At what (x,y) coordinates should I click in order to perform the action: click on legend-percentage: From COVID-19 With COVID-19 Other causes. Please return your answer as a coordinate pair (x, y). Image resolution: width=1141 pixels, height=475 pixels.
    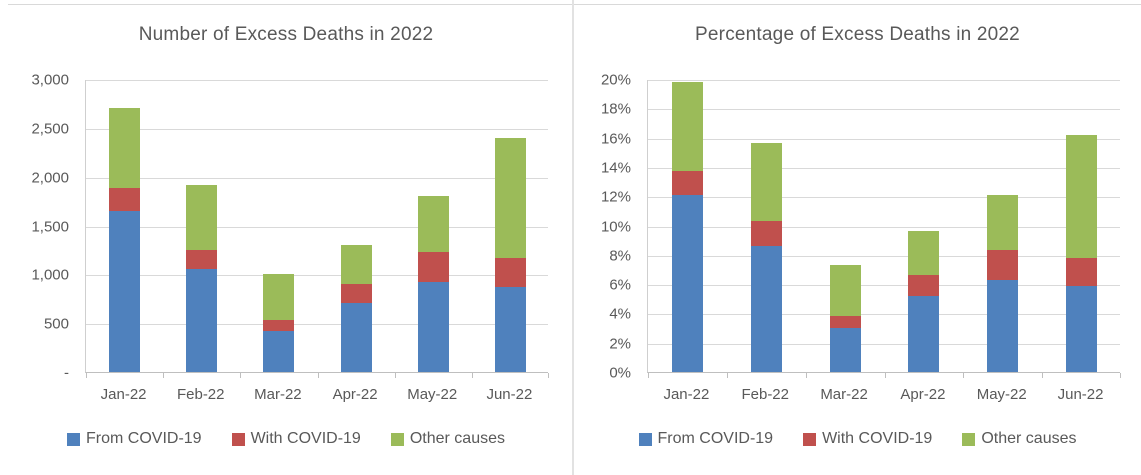
    Looking at the image, I should click on (857, 439).